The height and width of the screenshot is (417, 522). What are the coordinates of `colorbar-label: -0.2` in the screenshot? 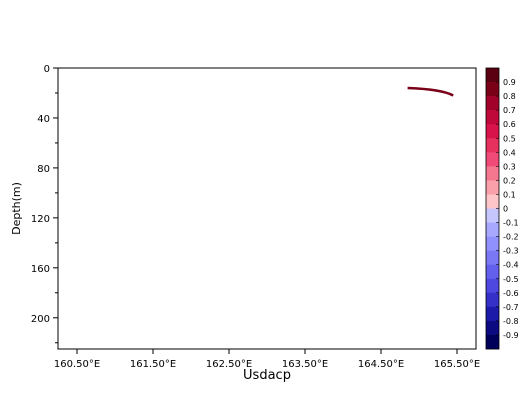 It's located at (511, 237).